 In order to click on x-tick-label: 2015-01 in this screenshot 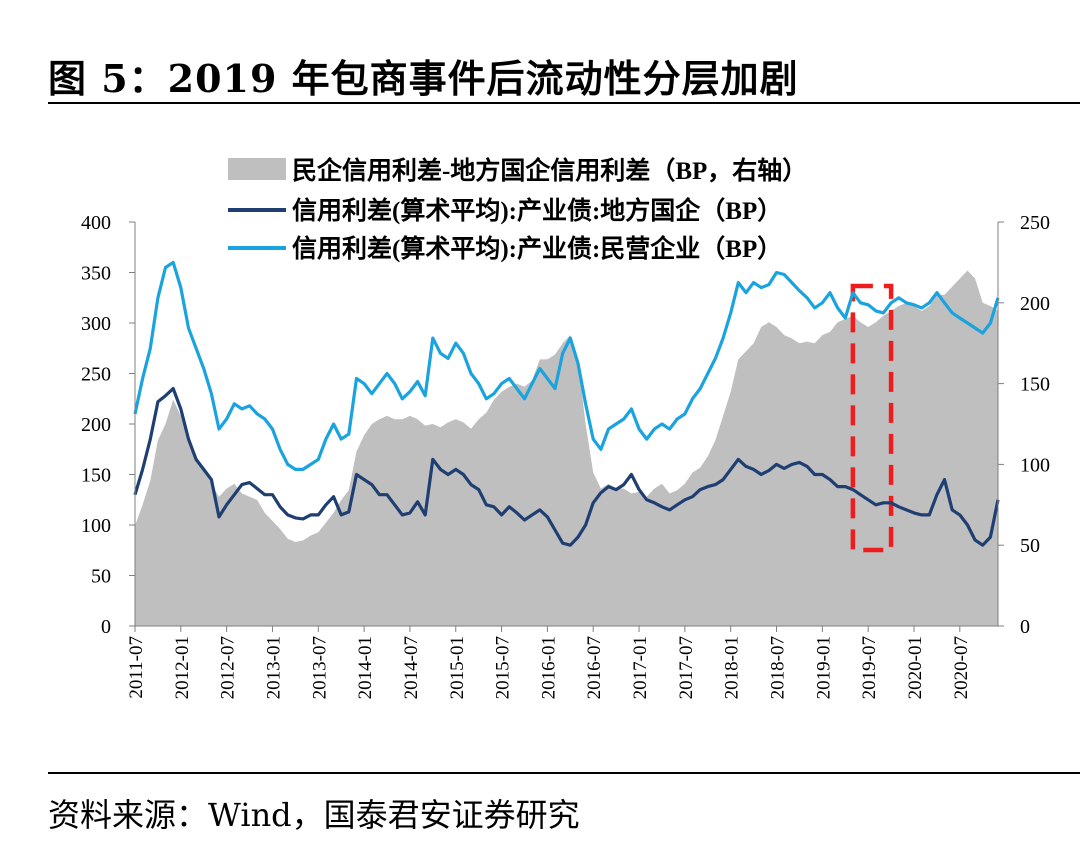, I will do `click(457, 667)`.